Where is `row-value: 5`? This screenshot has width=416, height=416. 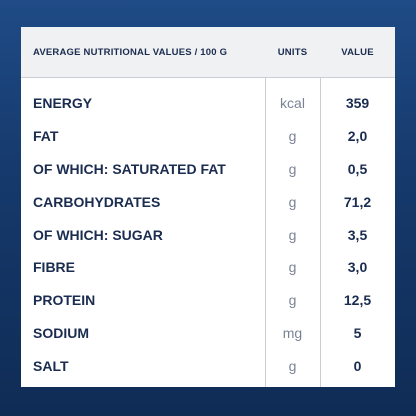 row-value: 5 is located at coordinates (357, 332).